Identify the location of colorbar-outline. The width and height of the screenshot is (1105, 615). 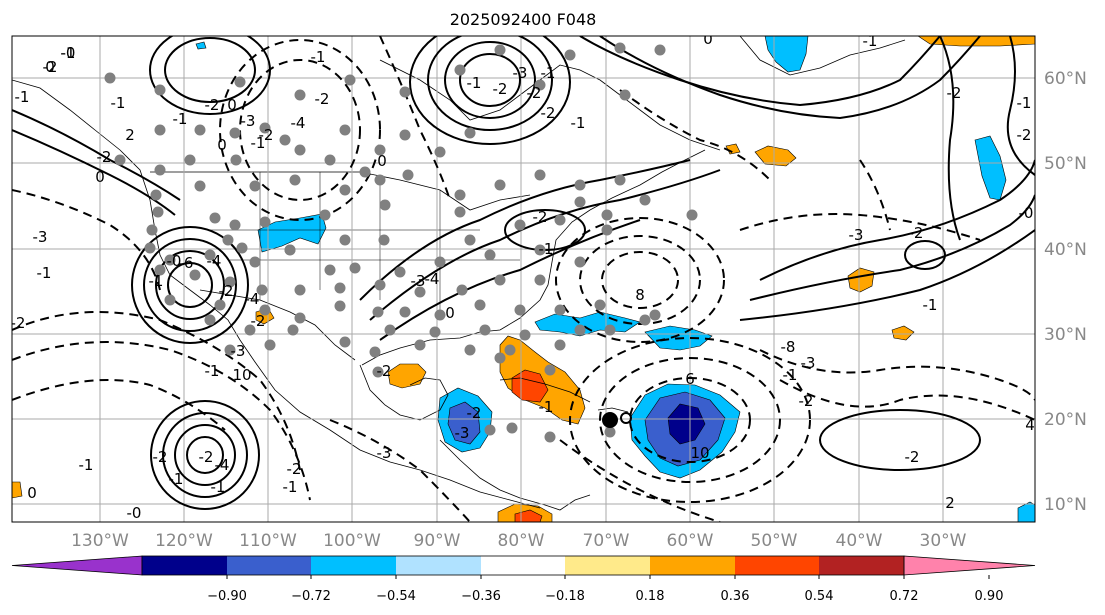
(523, 565).